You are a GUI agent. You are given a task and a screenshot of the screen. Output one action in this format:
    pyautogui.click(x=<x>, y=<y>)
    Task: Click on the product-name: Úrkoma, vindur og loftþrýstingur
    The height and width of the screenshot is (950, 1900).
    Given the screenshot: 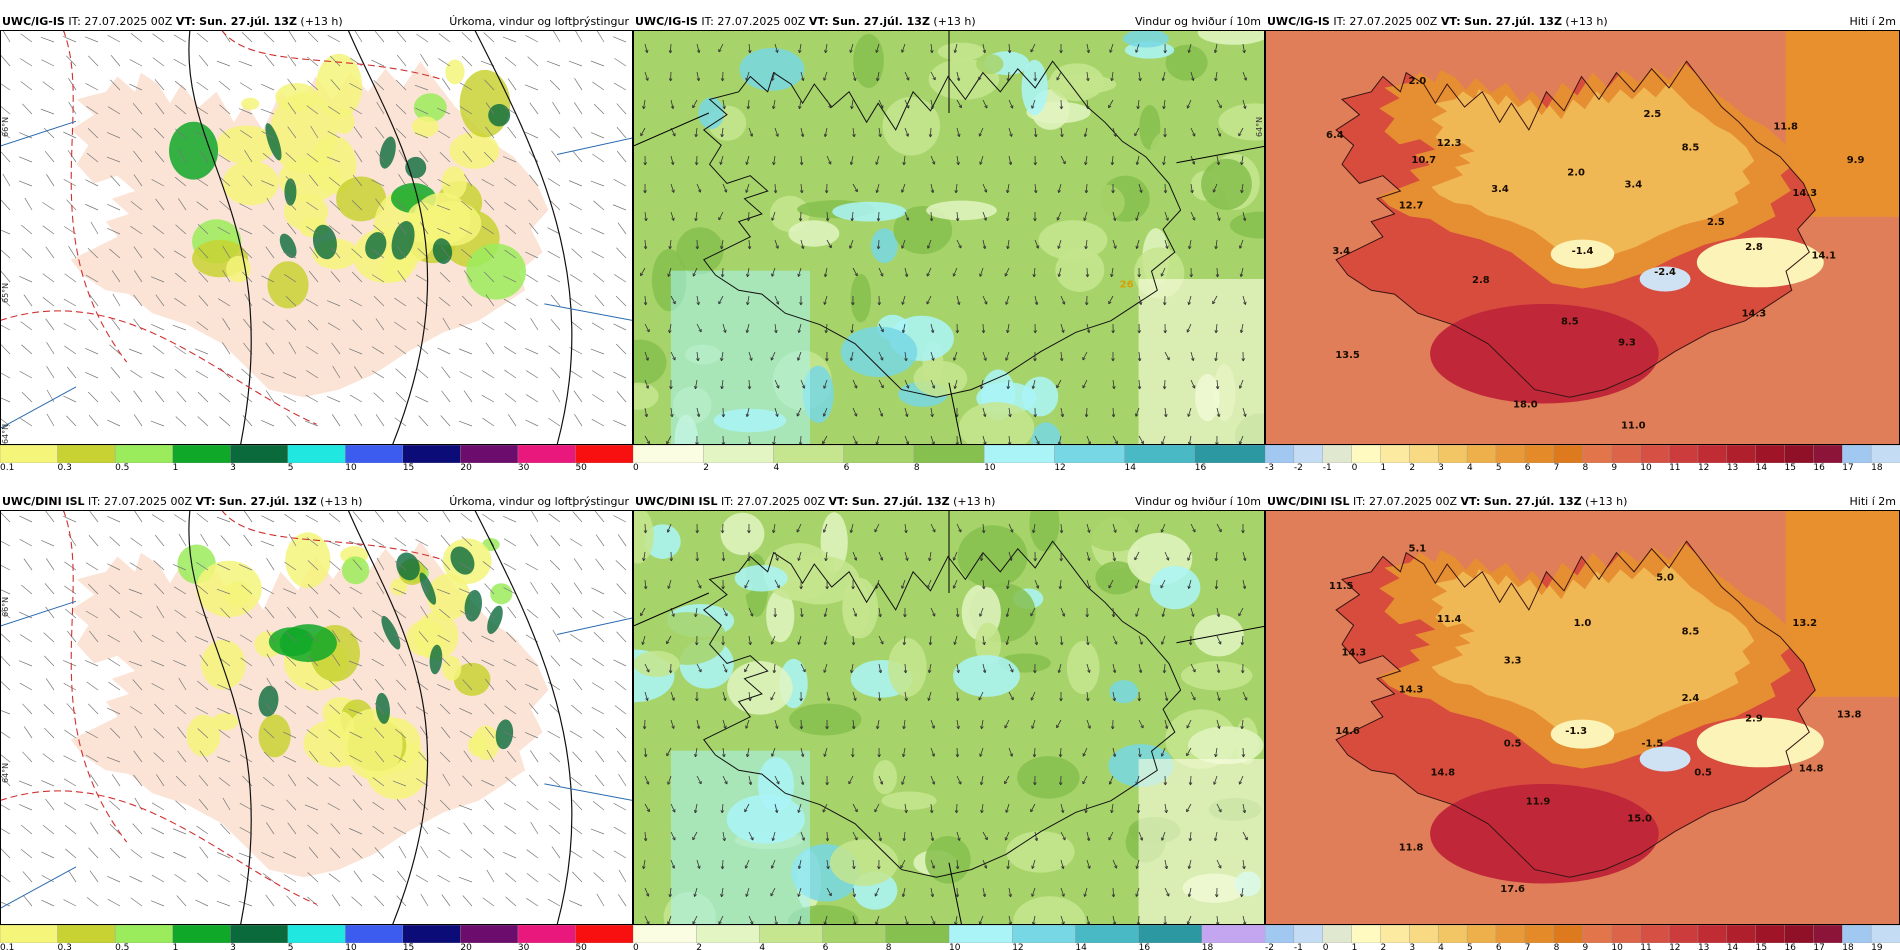 What is the action you would take?
    pyautogui.click(x=539, y=21)
    